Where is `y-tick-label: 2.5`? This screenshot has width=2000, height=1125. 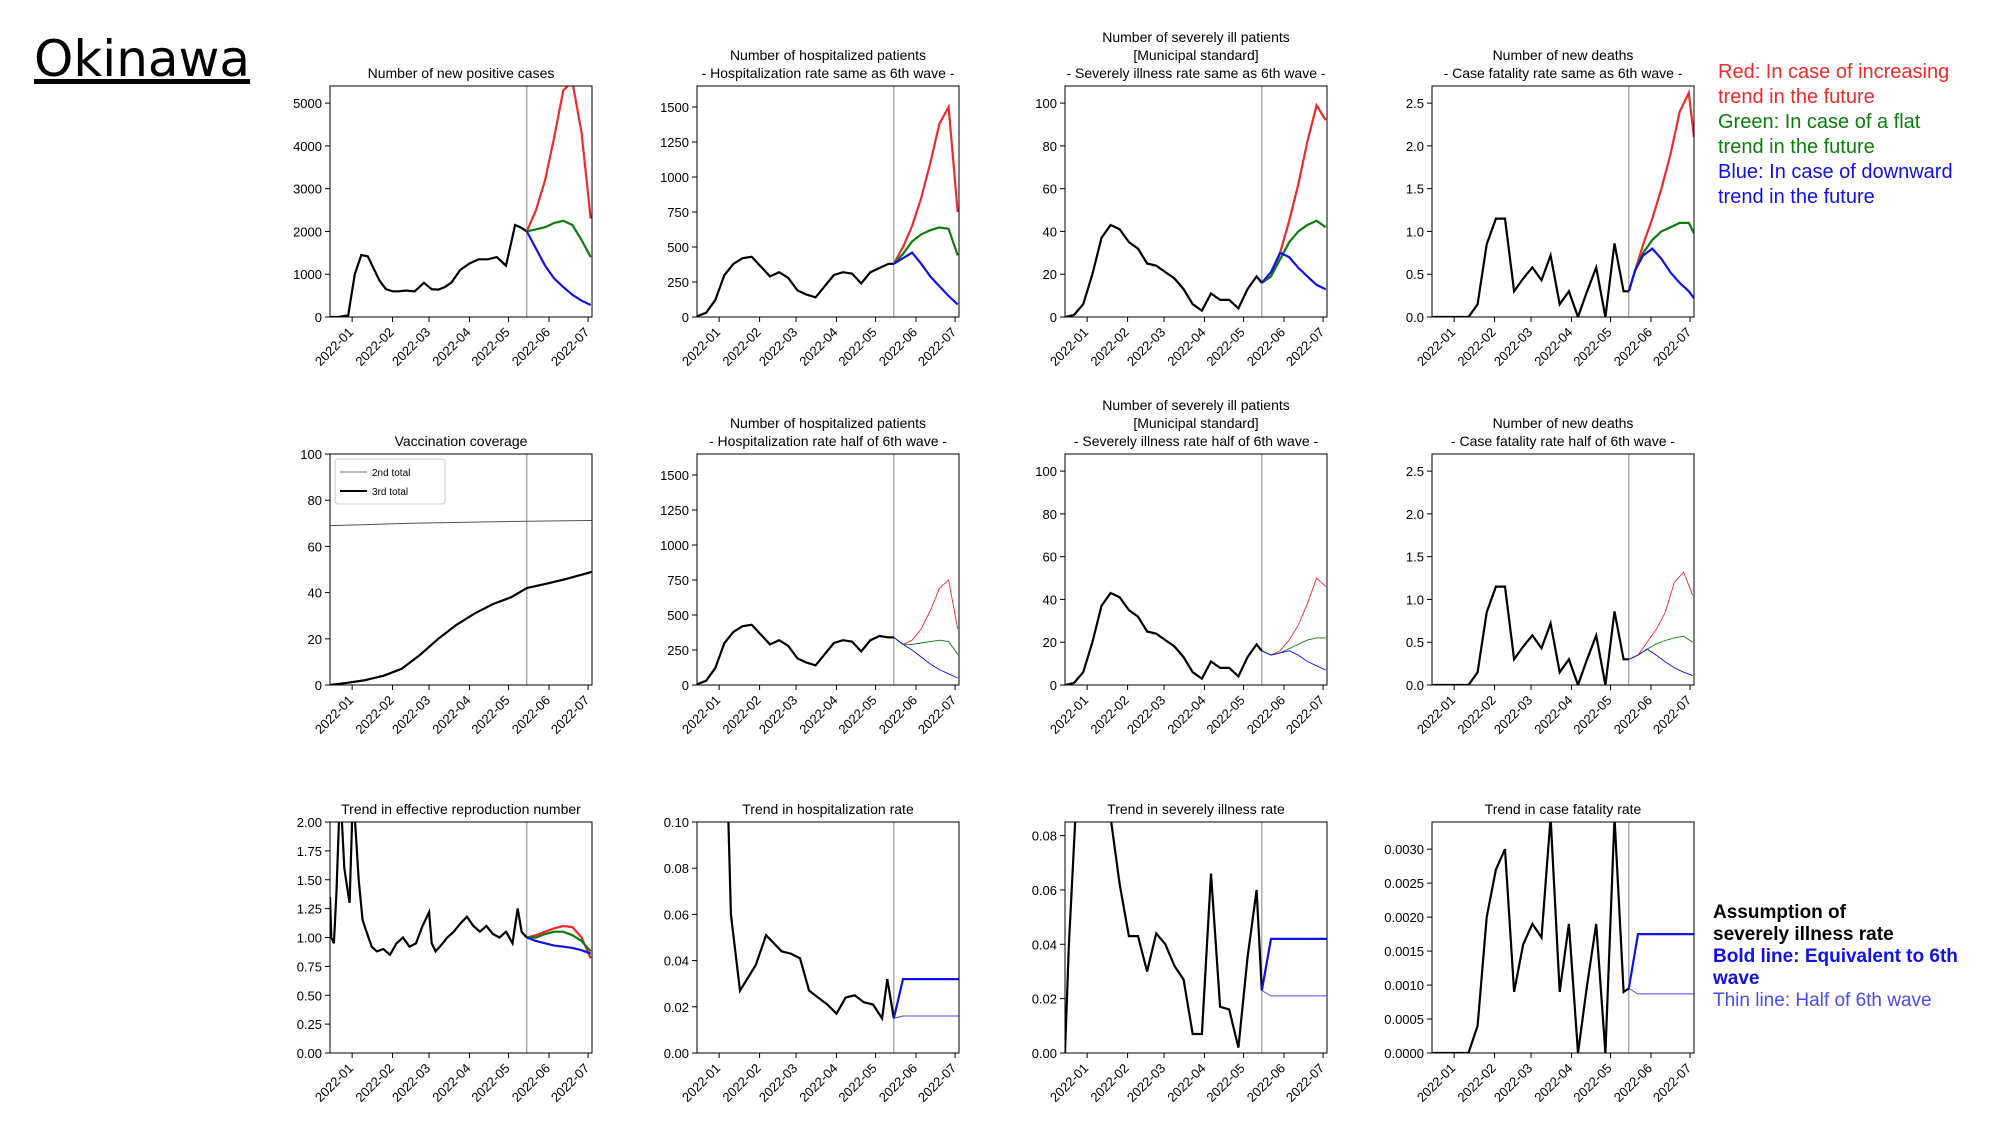
y-tick-label: 2.5 is located at coordinates (1415, 103).